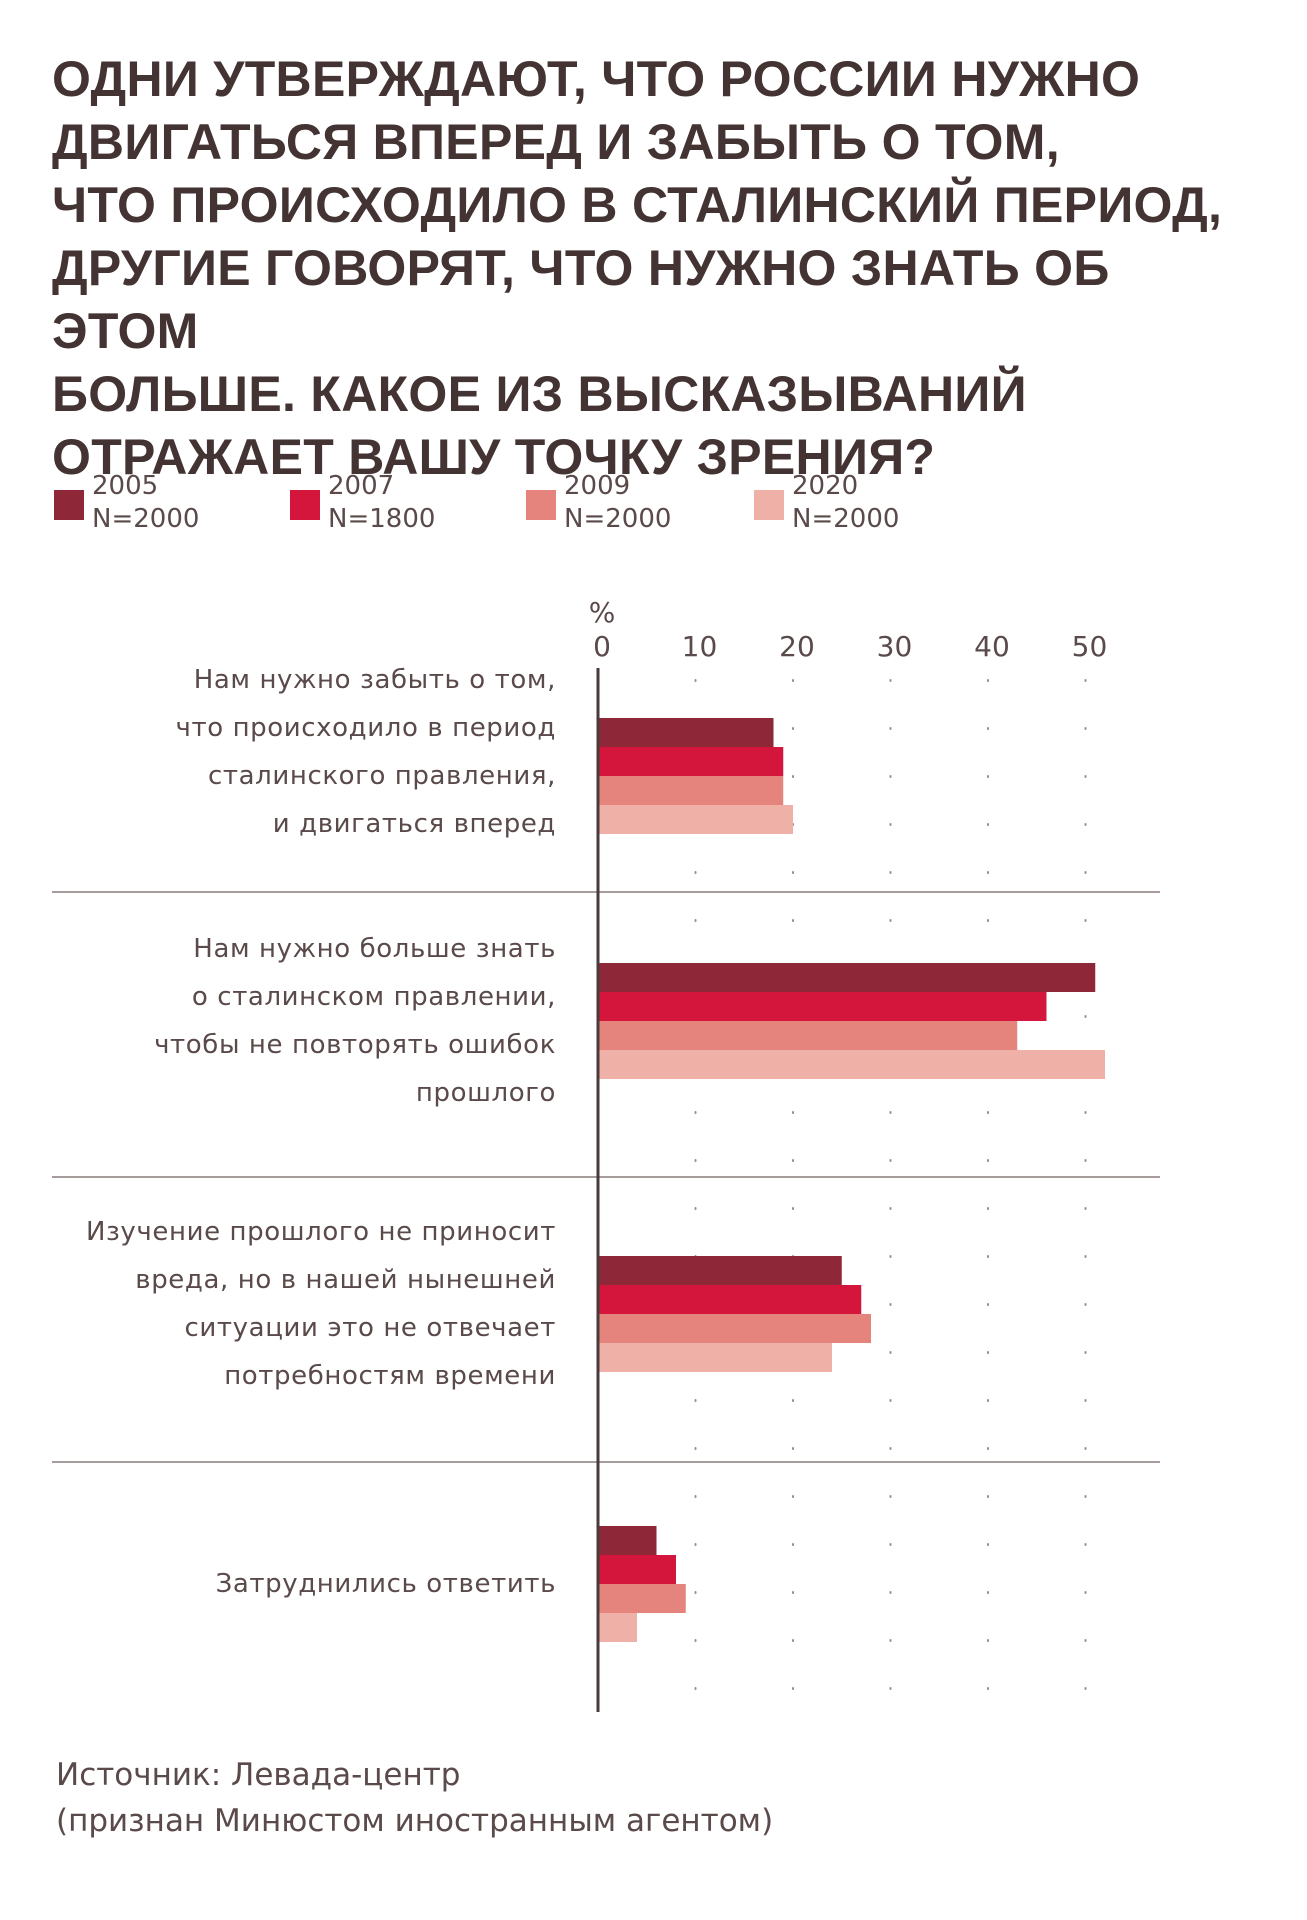 This screenshot has width=1307, height=1920. I want to click on x-tick-label: 40, so click(992, 646).